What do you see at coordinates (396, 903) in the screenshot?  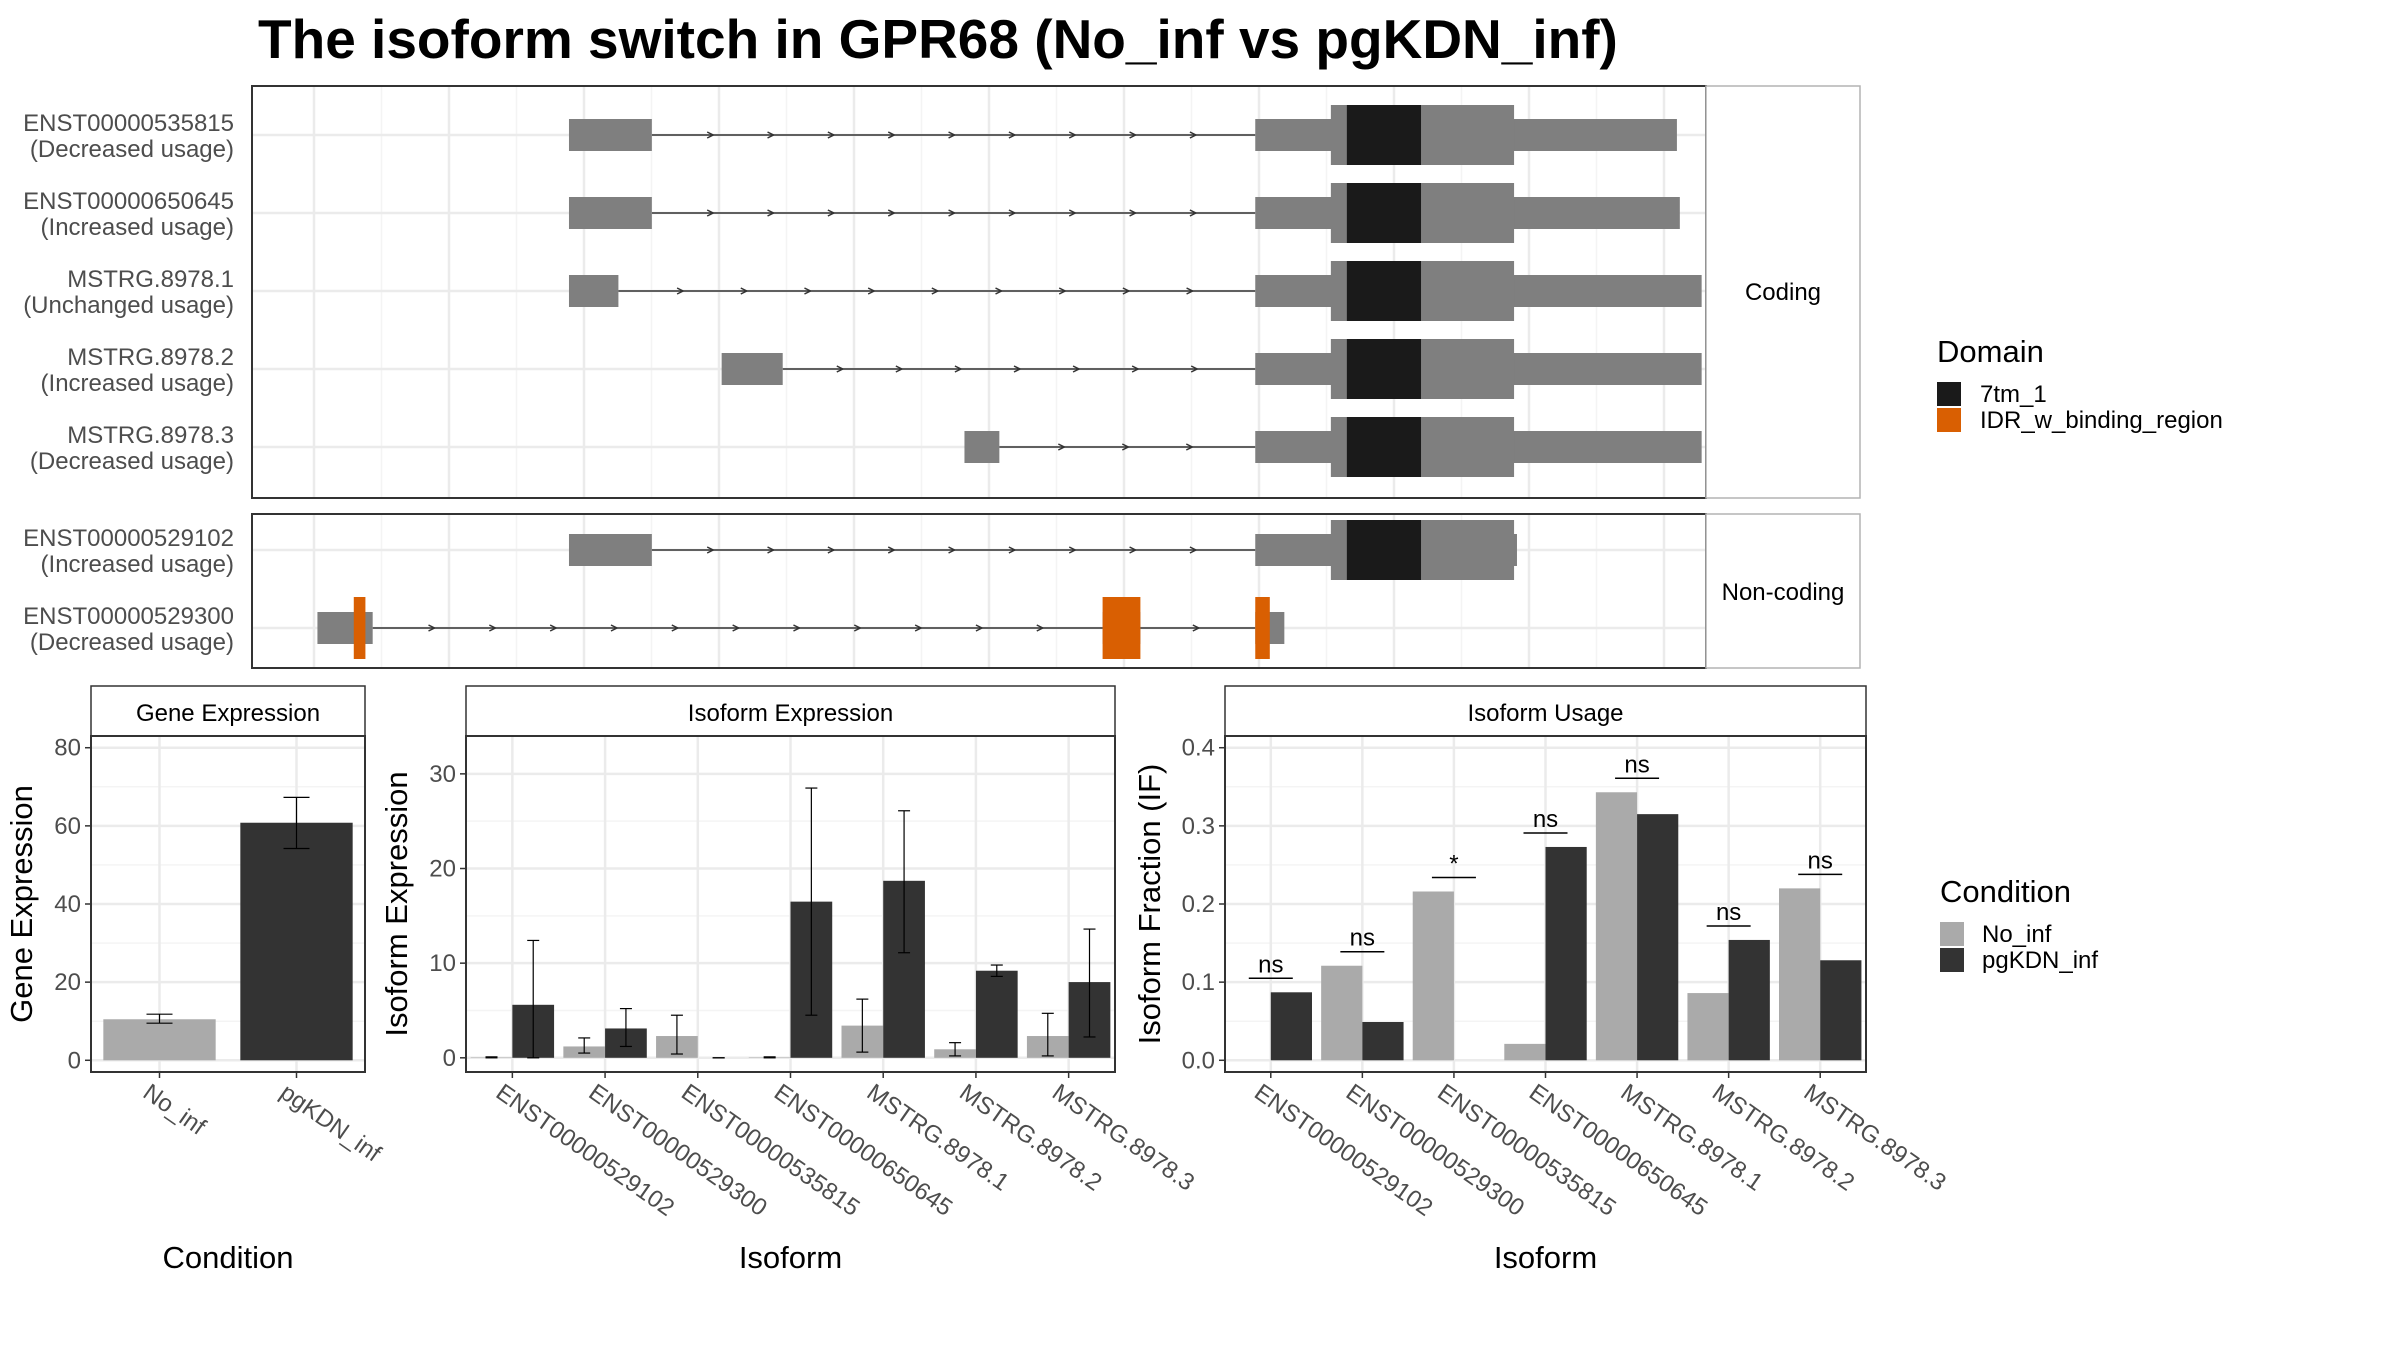 I see `y-axis-title: Isoform Expression` at bounding box center [396, 903].